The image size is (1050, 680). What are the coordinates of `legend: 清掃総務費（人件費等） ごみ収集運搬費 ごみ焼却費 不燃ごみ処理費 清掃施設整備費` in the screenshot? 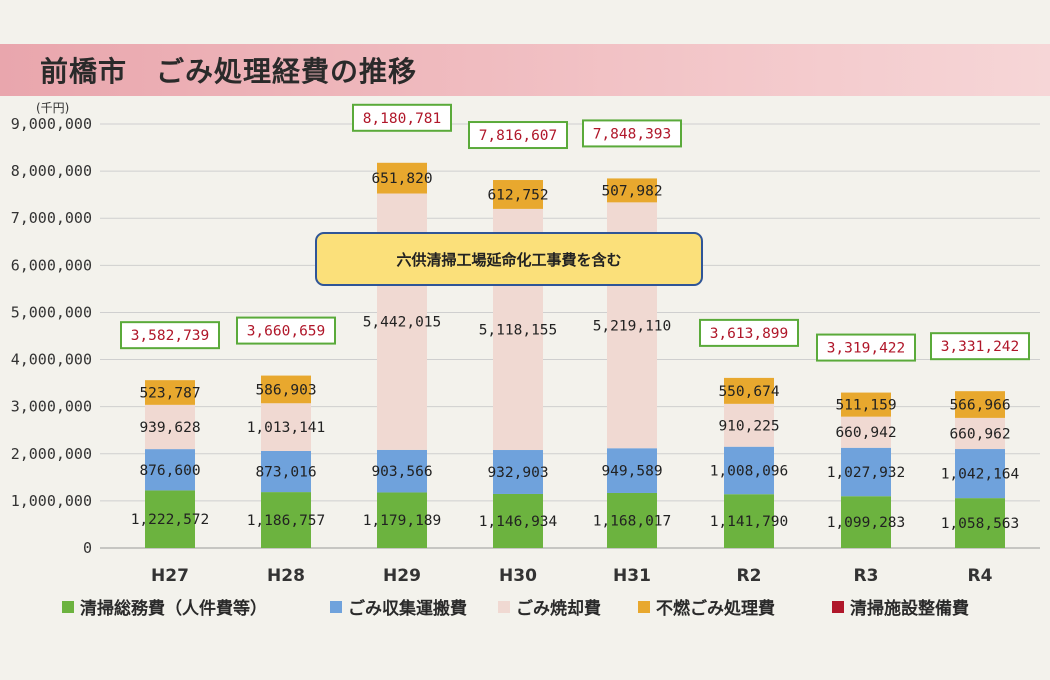 It's located at (515, 608).